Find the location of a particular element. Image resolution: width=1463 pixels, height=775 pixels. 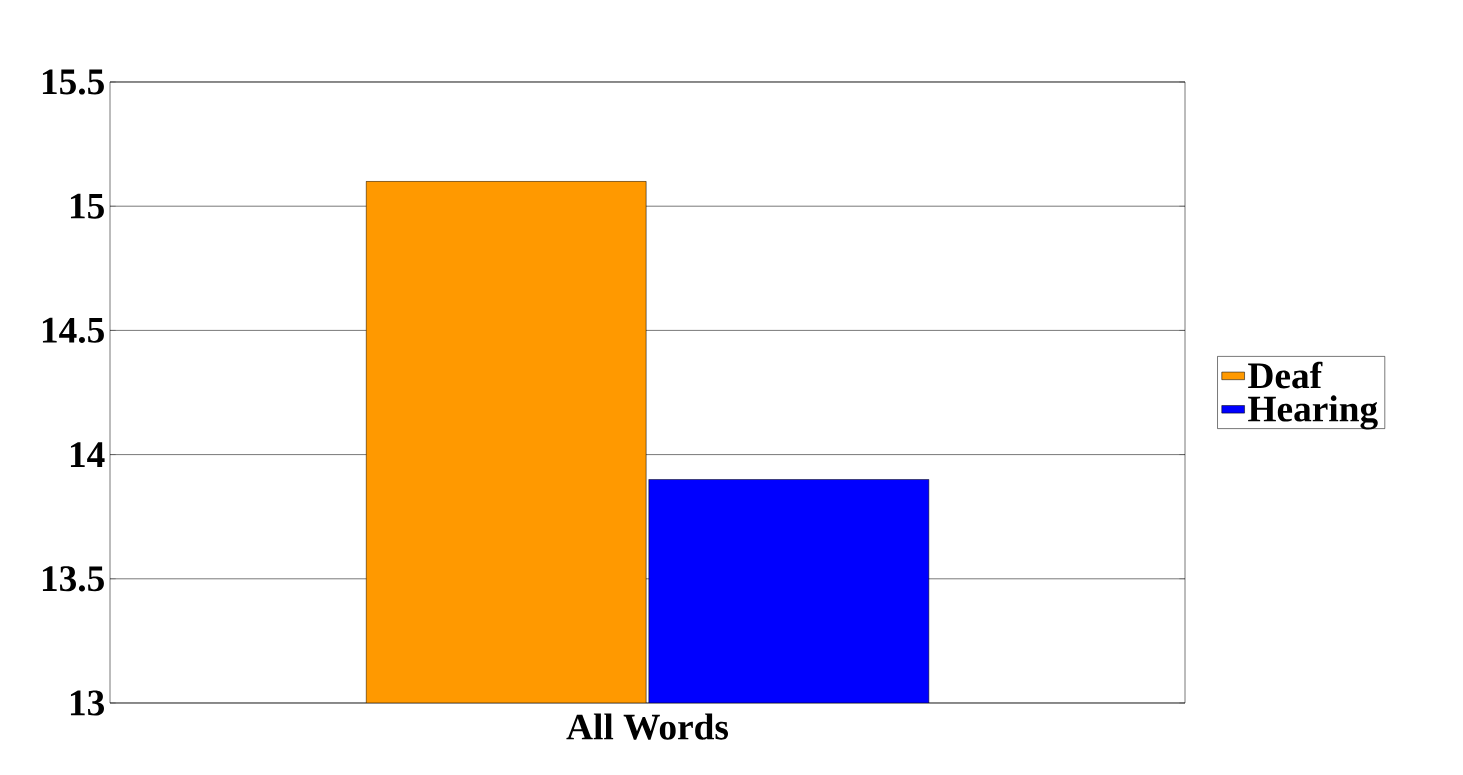

y-tick-label: 15 is located at coordinates (87, 206).